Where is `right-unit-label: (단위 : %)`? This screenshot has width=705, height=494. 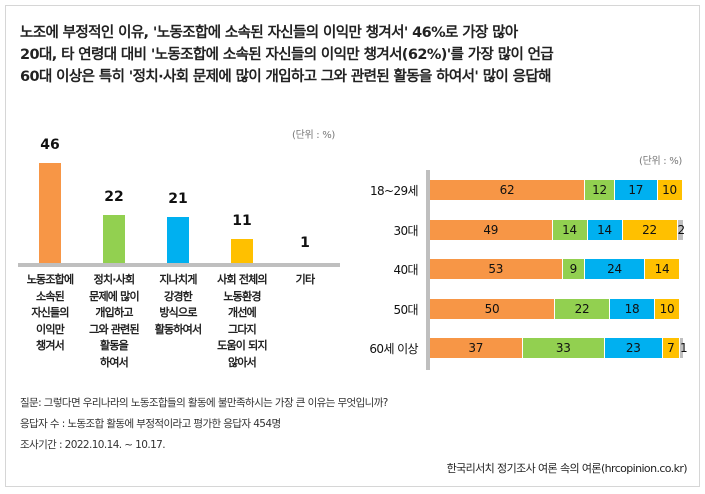 right-unit-label: (단위 : %) is located at coordinates (661, 161).